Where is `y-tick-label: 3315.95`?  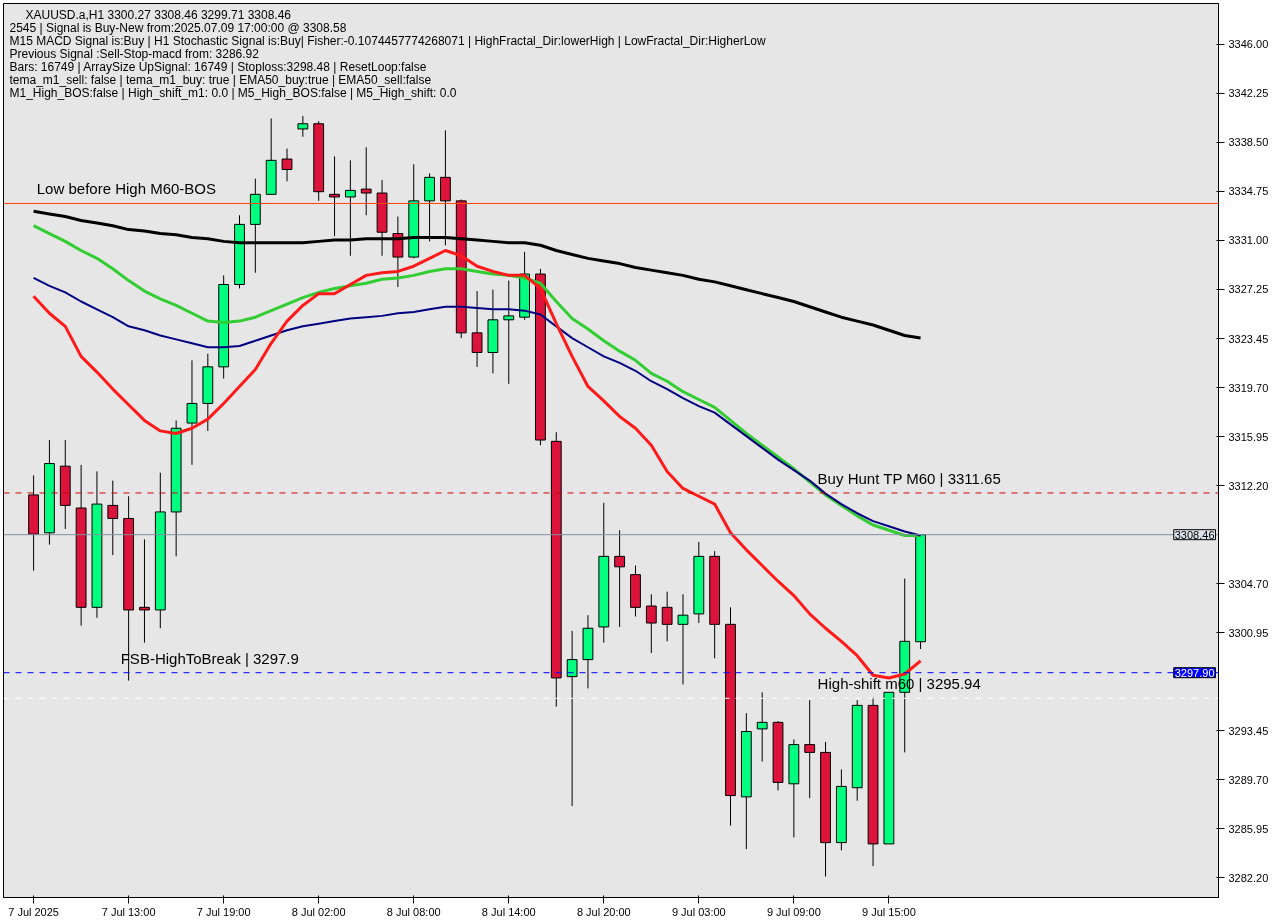 y-tick-label: 3315.95 is located at coordinates (1248, 436).